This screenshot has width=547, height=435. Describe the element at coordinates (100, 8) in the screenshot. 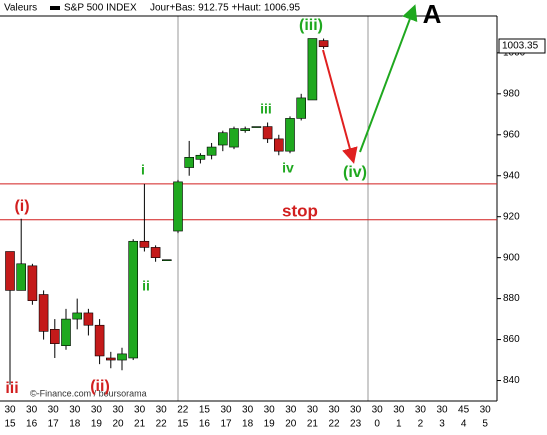

I see `chart-title: S&P 500 INDEX` at that location.